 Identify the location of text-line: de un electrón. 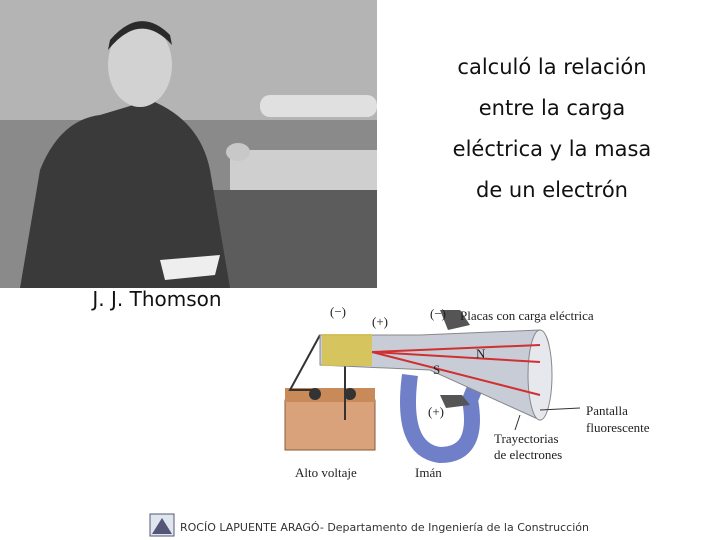
(552, 190).